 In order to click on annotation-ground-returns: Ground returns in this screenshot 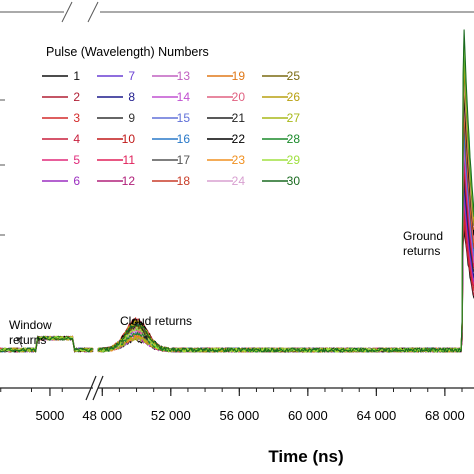, I will do `click(423, 243)`.